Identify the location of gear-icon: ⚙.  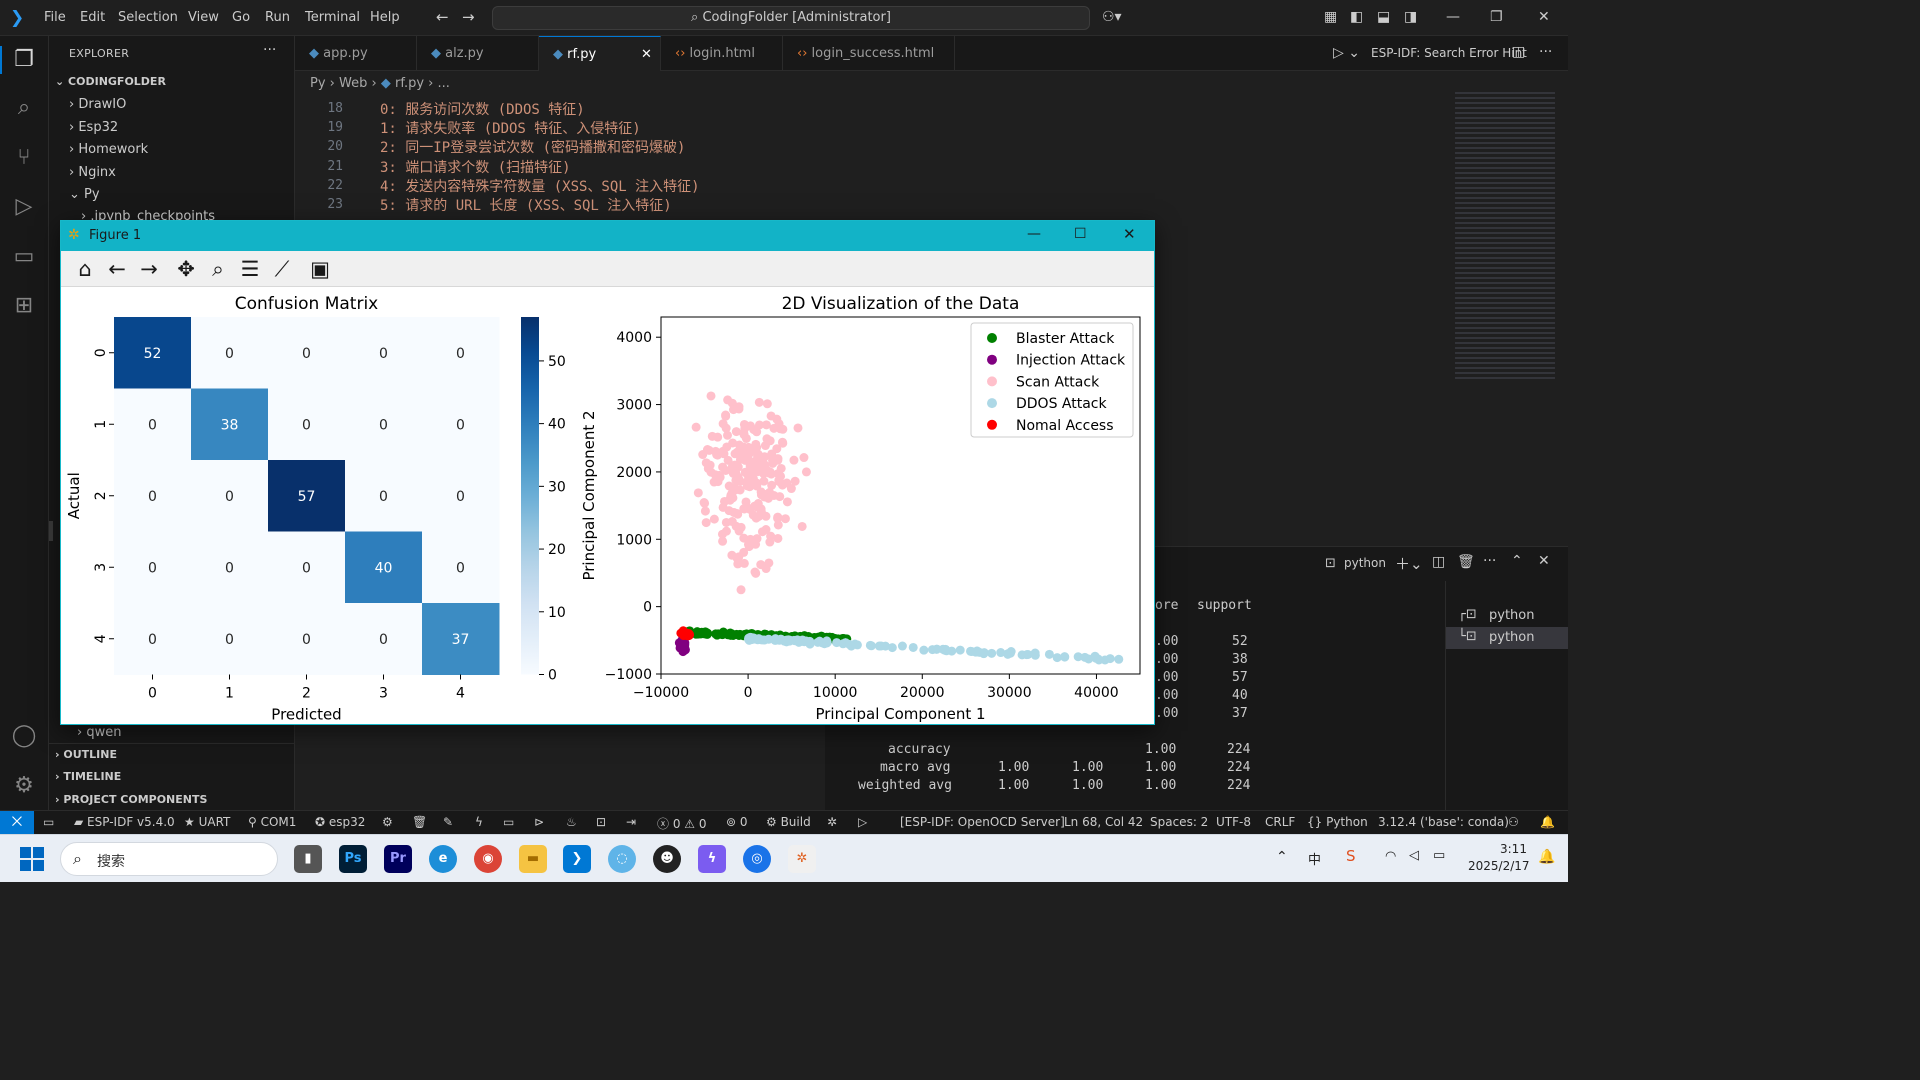
(387, 822).